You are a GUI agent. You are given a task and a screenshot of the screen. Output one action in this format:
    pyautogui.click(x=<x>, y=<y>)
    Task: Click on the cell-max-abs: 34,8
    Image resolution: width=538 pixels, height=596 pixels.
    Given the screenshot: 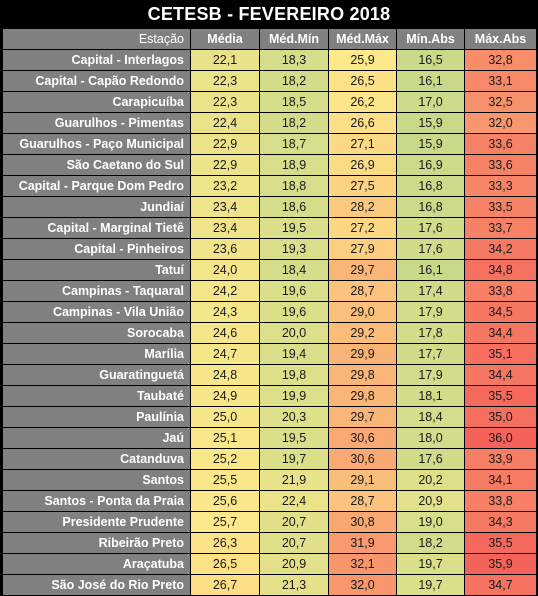 What is the action you would take?
    pyautogui.click(x=500, y=270)
    